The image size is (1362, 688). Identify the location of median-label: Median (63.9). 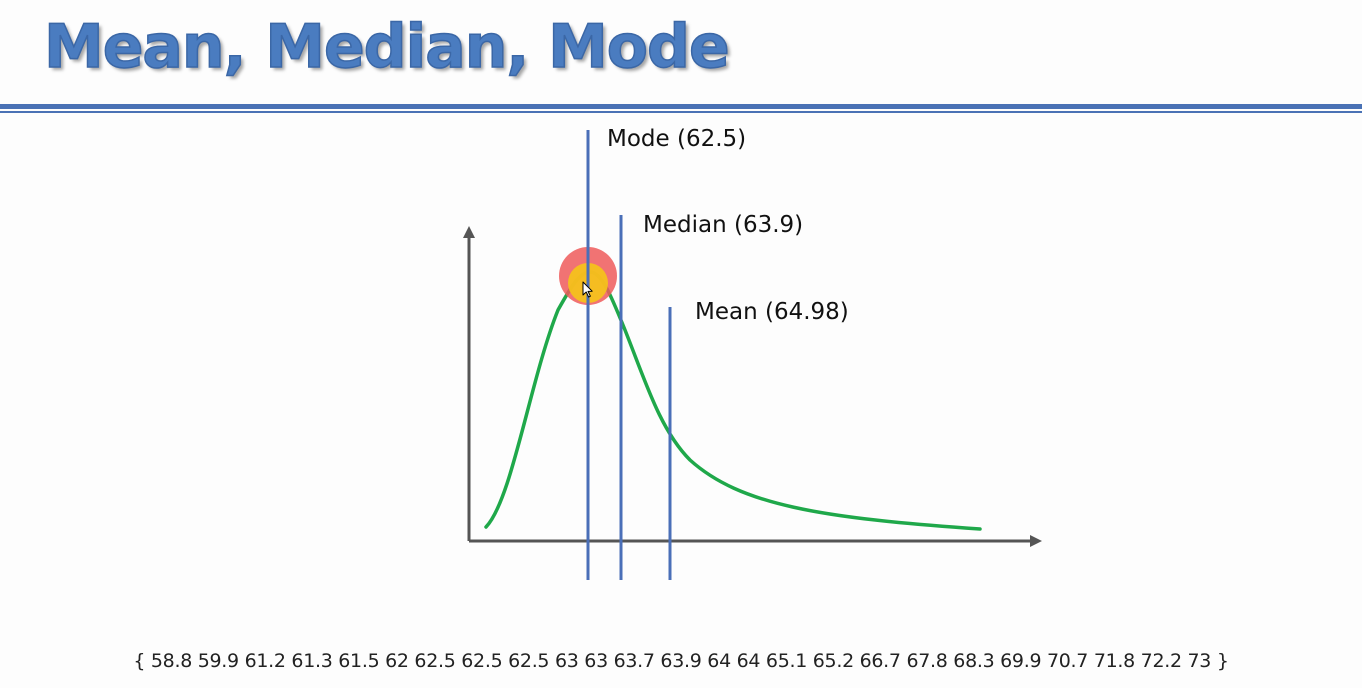
(723, 225).